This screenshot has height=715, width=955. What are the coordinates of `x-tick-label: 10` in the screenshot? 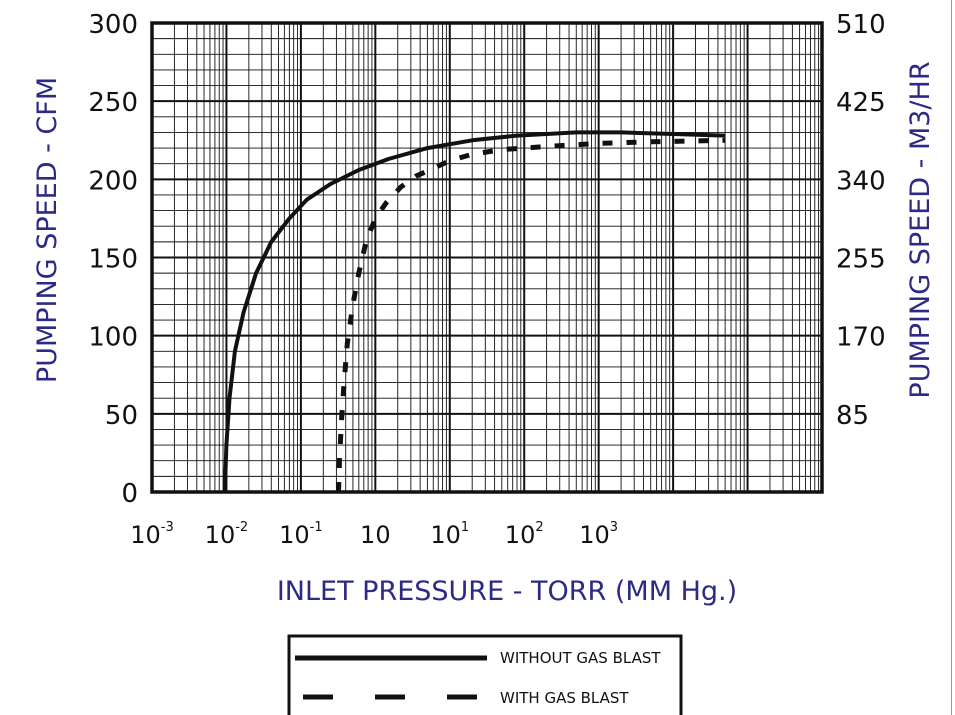 It's located at (375, 535).